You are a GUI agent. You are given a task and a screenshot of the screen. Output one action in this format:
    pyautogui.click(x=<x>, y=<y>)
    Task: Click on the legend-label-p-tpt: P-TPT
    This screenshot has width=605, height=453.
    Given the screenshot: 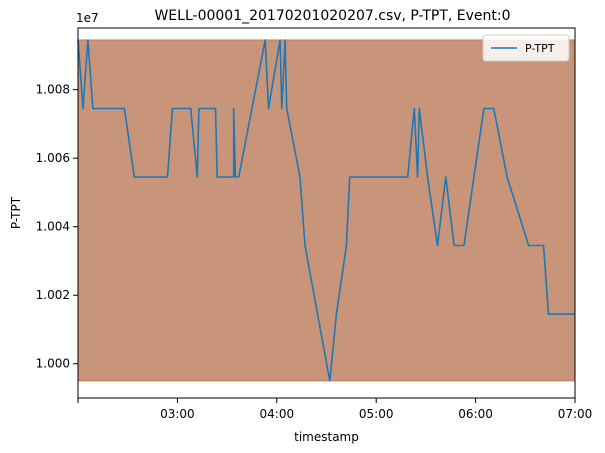 What is the action you would take?
    pyautogui.click(x=540, y=48)
    